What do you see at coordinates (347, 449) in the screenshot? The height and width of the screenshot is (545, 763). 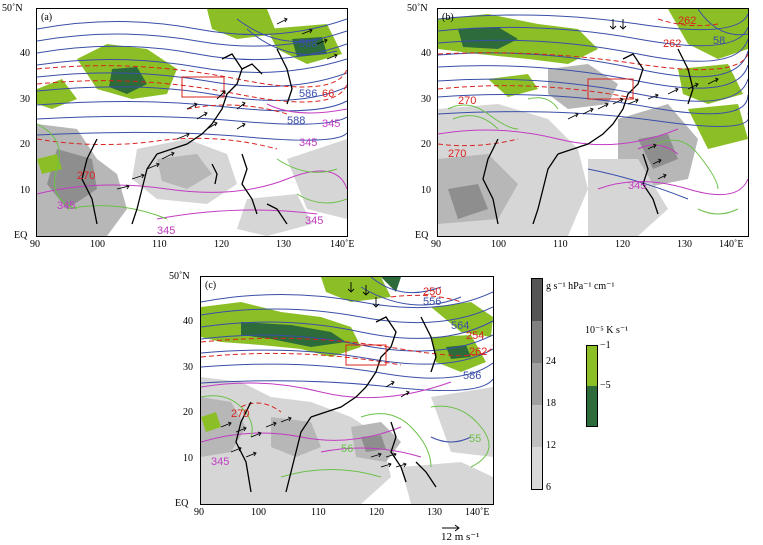 I see `contour-label: 56` at bounding box center [347, 449].